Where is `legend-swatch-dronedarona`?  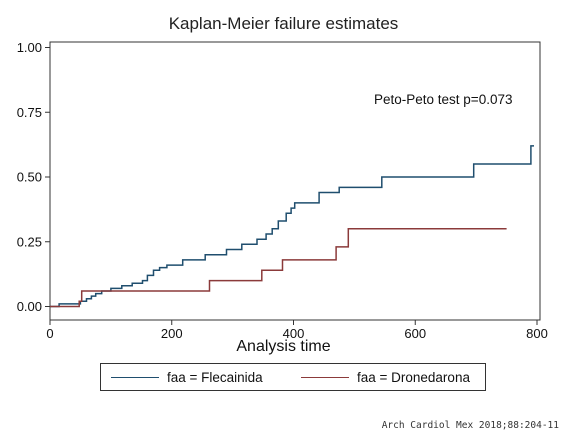 legend-swatch-dronedarona is located at coordinates (325, 377).